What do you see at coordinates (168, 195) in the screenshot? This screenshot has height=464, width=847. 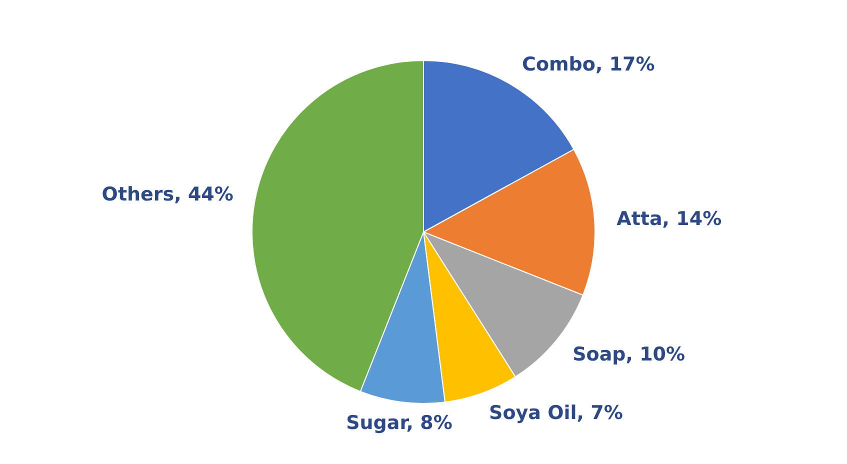 I see `slice-label: Others, 44%` at bounding box center [168, 195].